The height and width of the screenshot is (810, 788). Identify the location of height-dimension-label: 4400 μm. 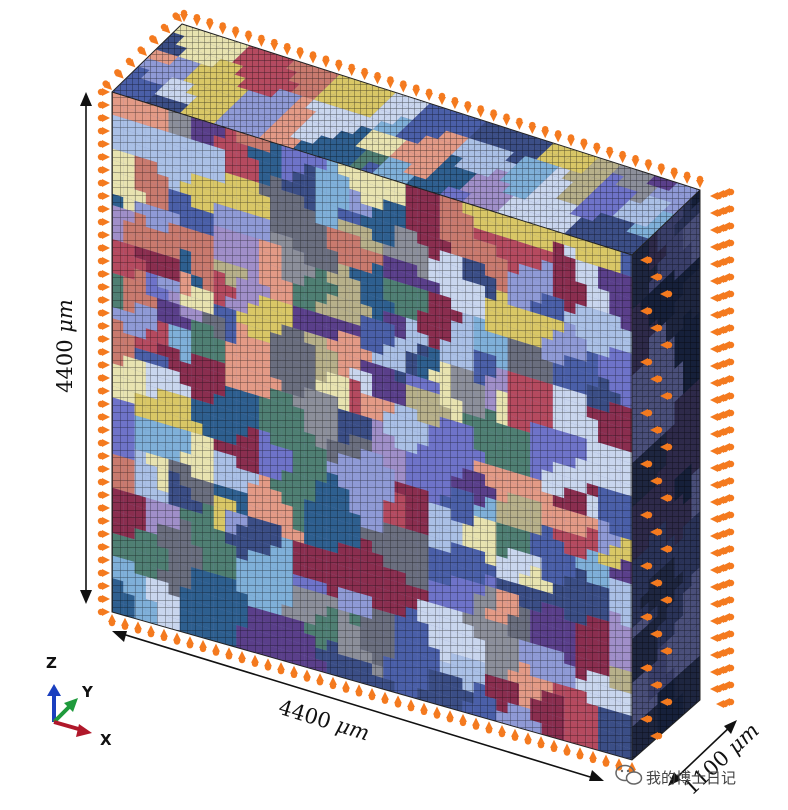
(65, 346).